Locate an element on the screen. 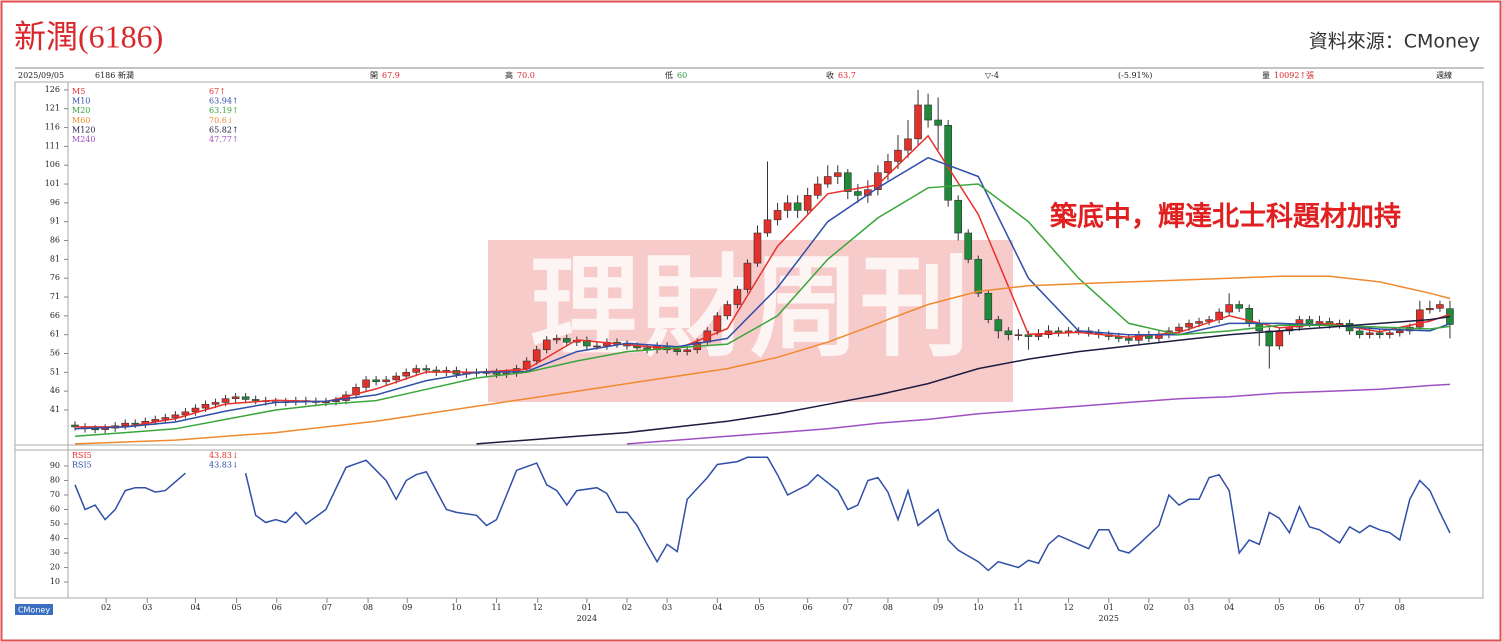 This screenshot has width=1502, height=642. y-tick-label: 56 is located at coordinates (55, 352).